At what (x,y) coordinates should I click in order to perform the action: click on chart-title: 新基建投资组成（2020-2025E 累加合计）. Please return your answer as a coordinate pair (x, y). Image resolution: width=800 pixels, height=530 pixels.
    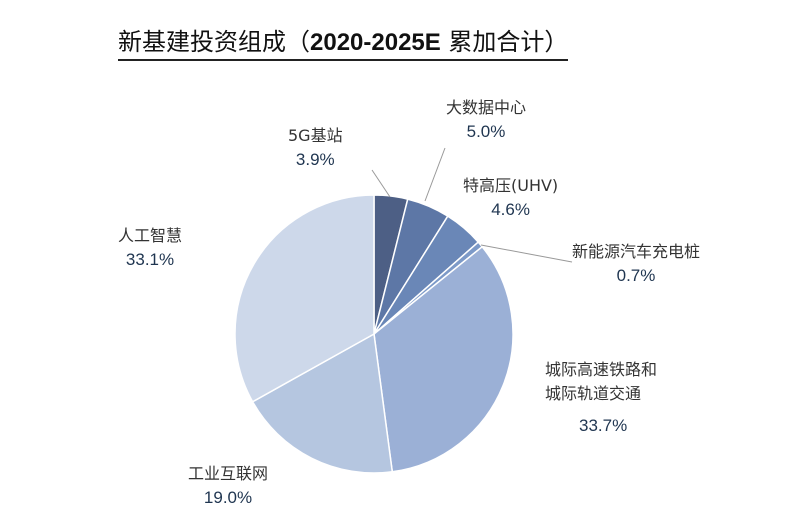
    Looking at the image, I should click on (343, 43).